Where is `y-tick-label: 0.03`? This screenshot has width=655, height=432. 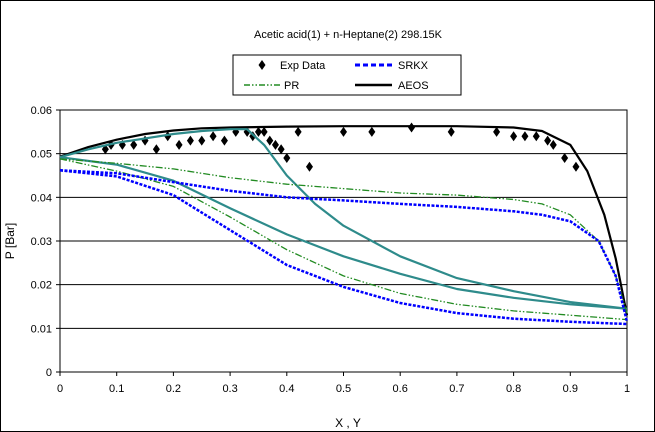
y-tick-label: 0.03 is located at coordinates (41, 242).